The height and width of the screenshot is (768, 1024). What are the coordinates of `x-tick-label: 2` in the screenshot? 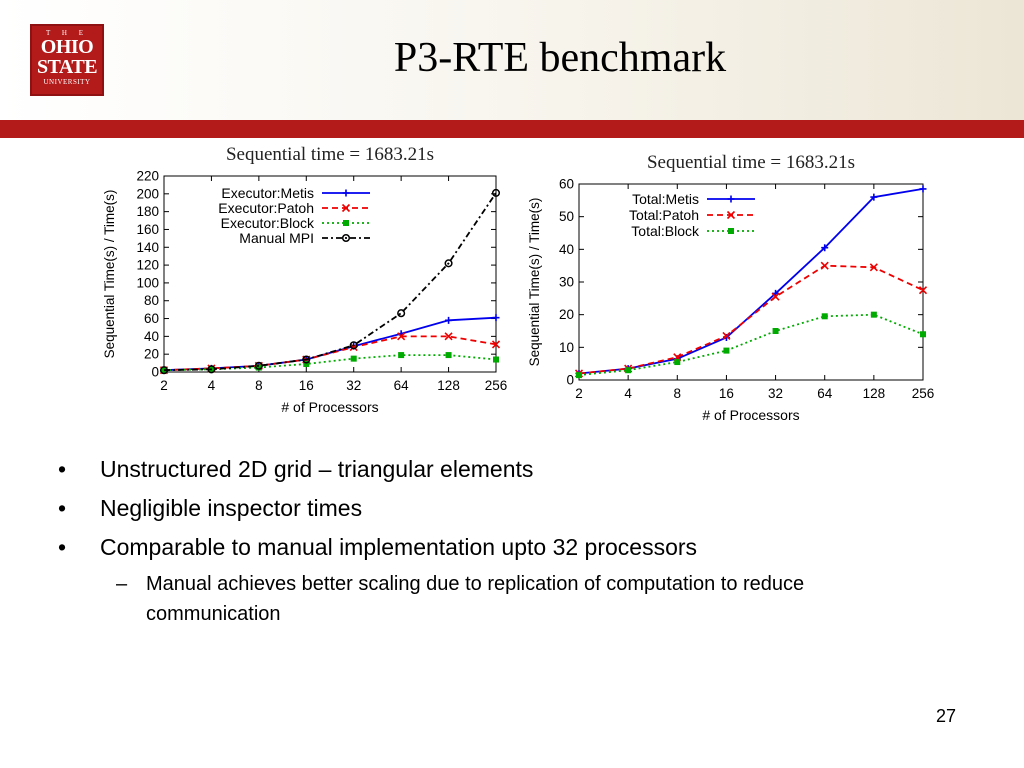 It's located at (164, 385).